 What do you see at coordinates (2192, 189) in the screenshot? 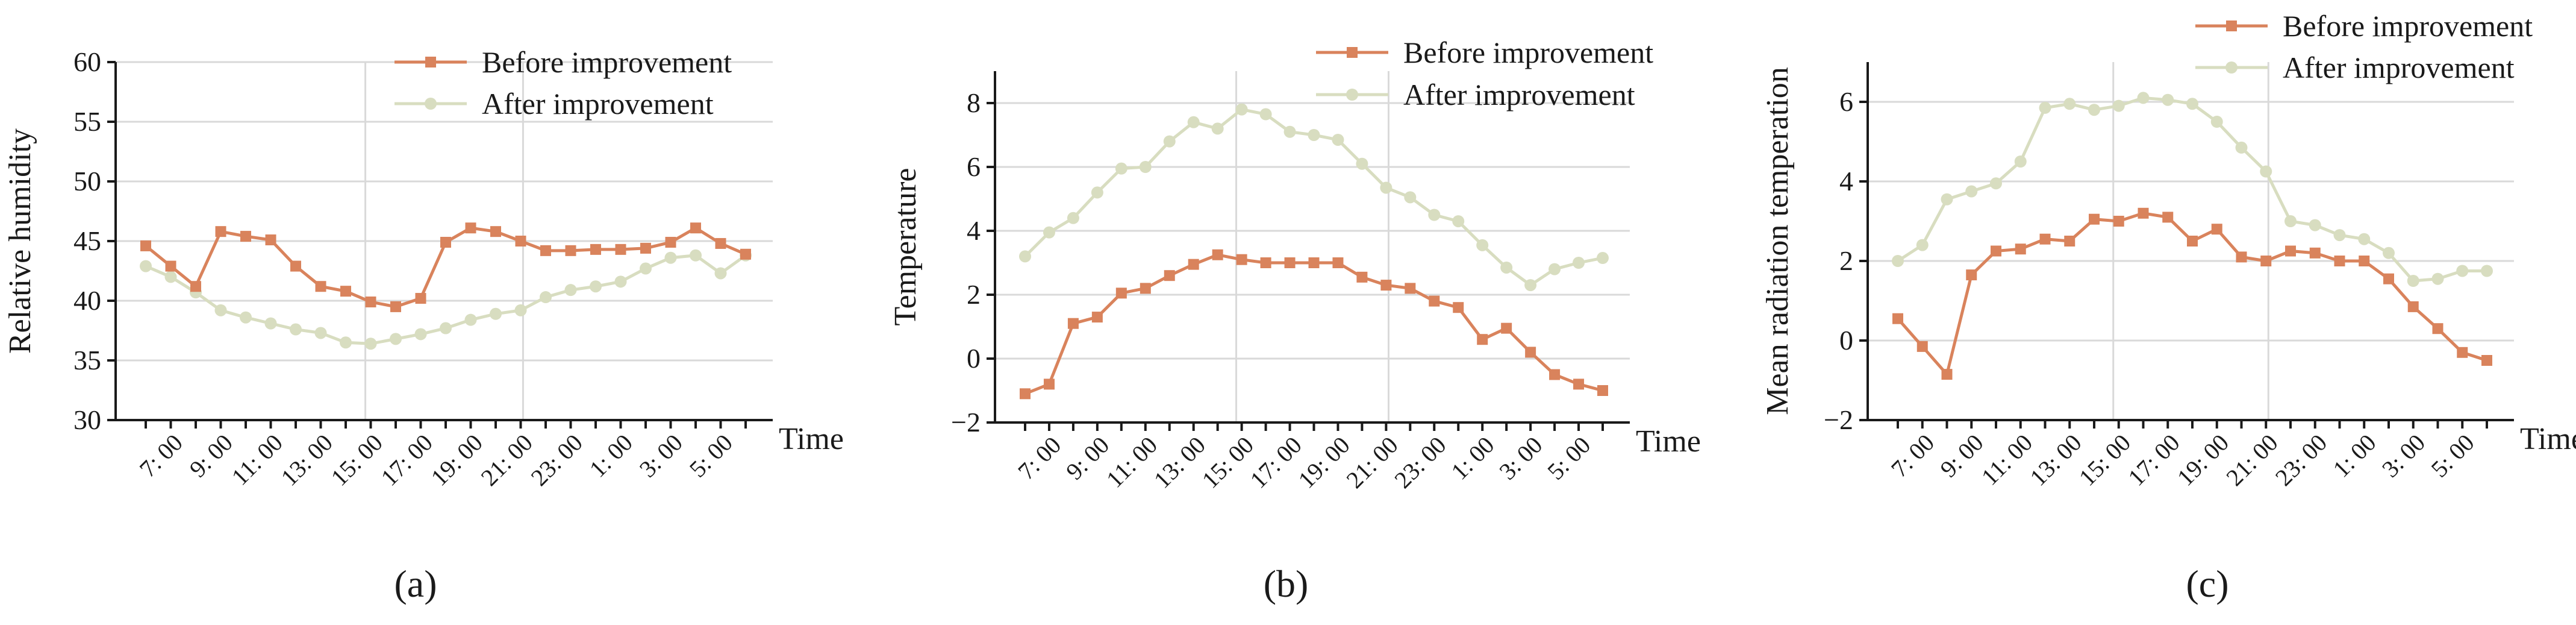
I see `series-after-line` at bounding box center [2192, 189].